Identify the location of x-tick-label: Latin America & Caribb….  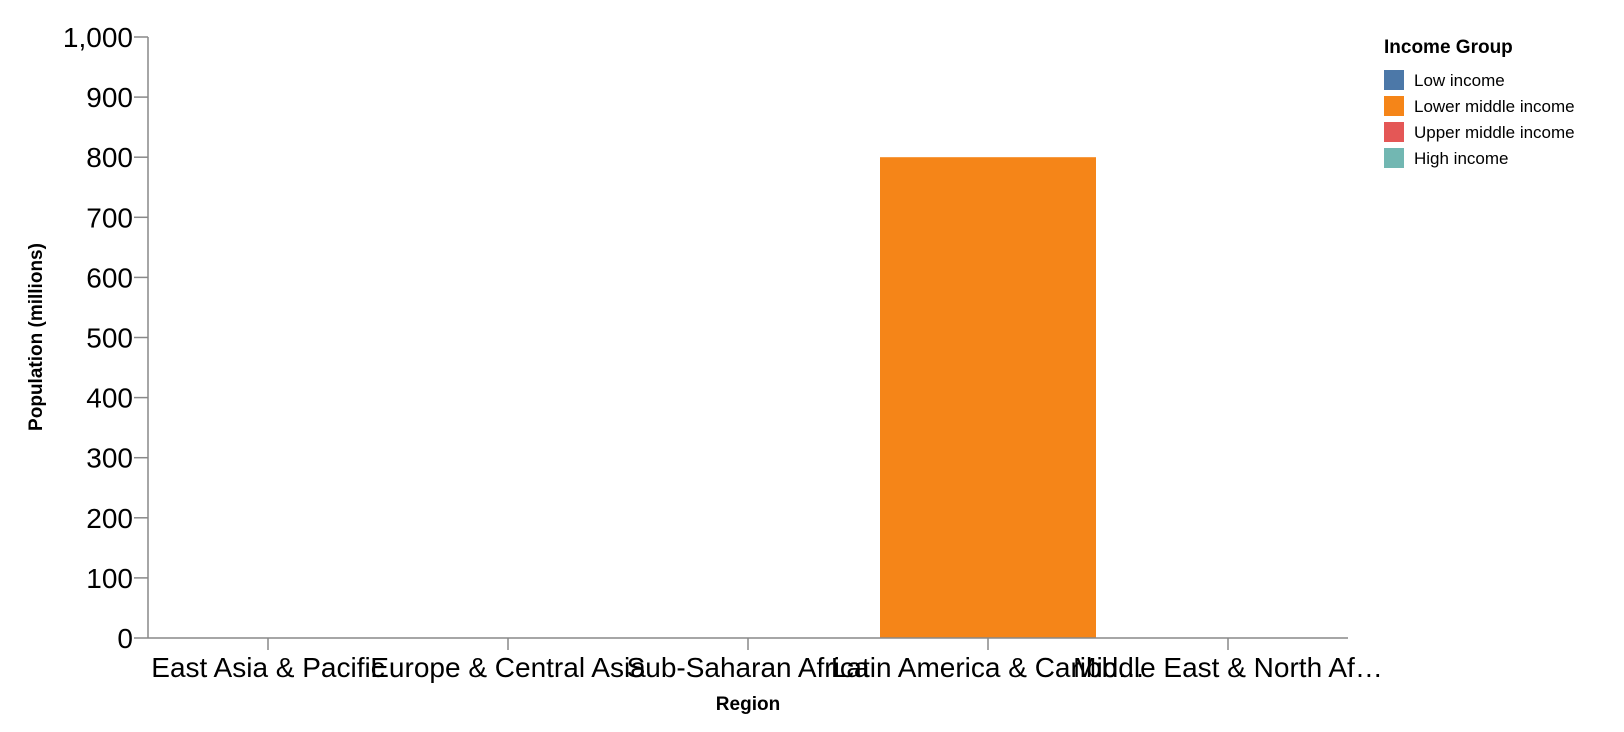
(988, 667).